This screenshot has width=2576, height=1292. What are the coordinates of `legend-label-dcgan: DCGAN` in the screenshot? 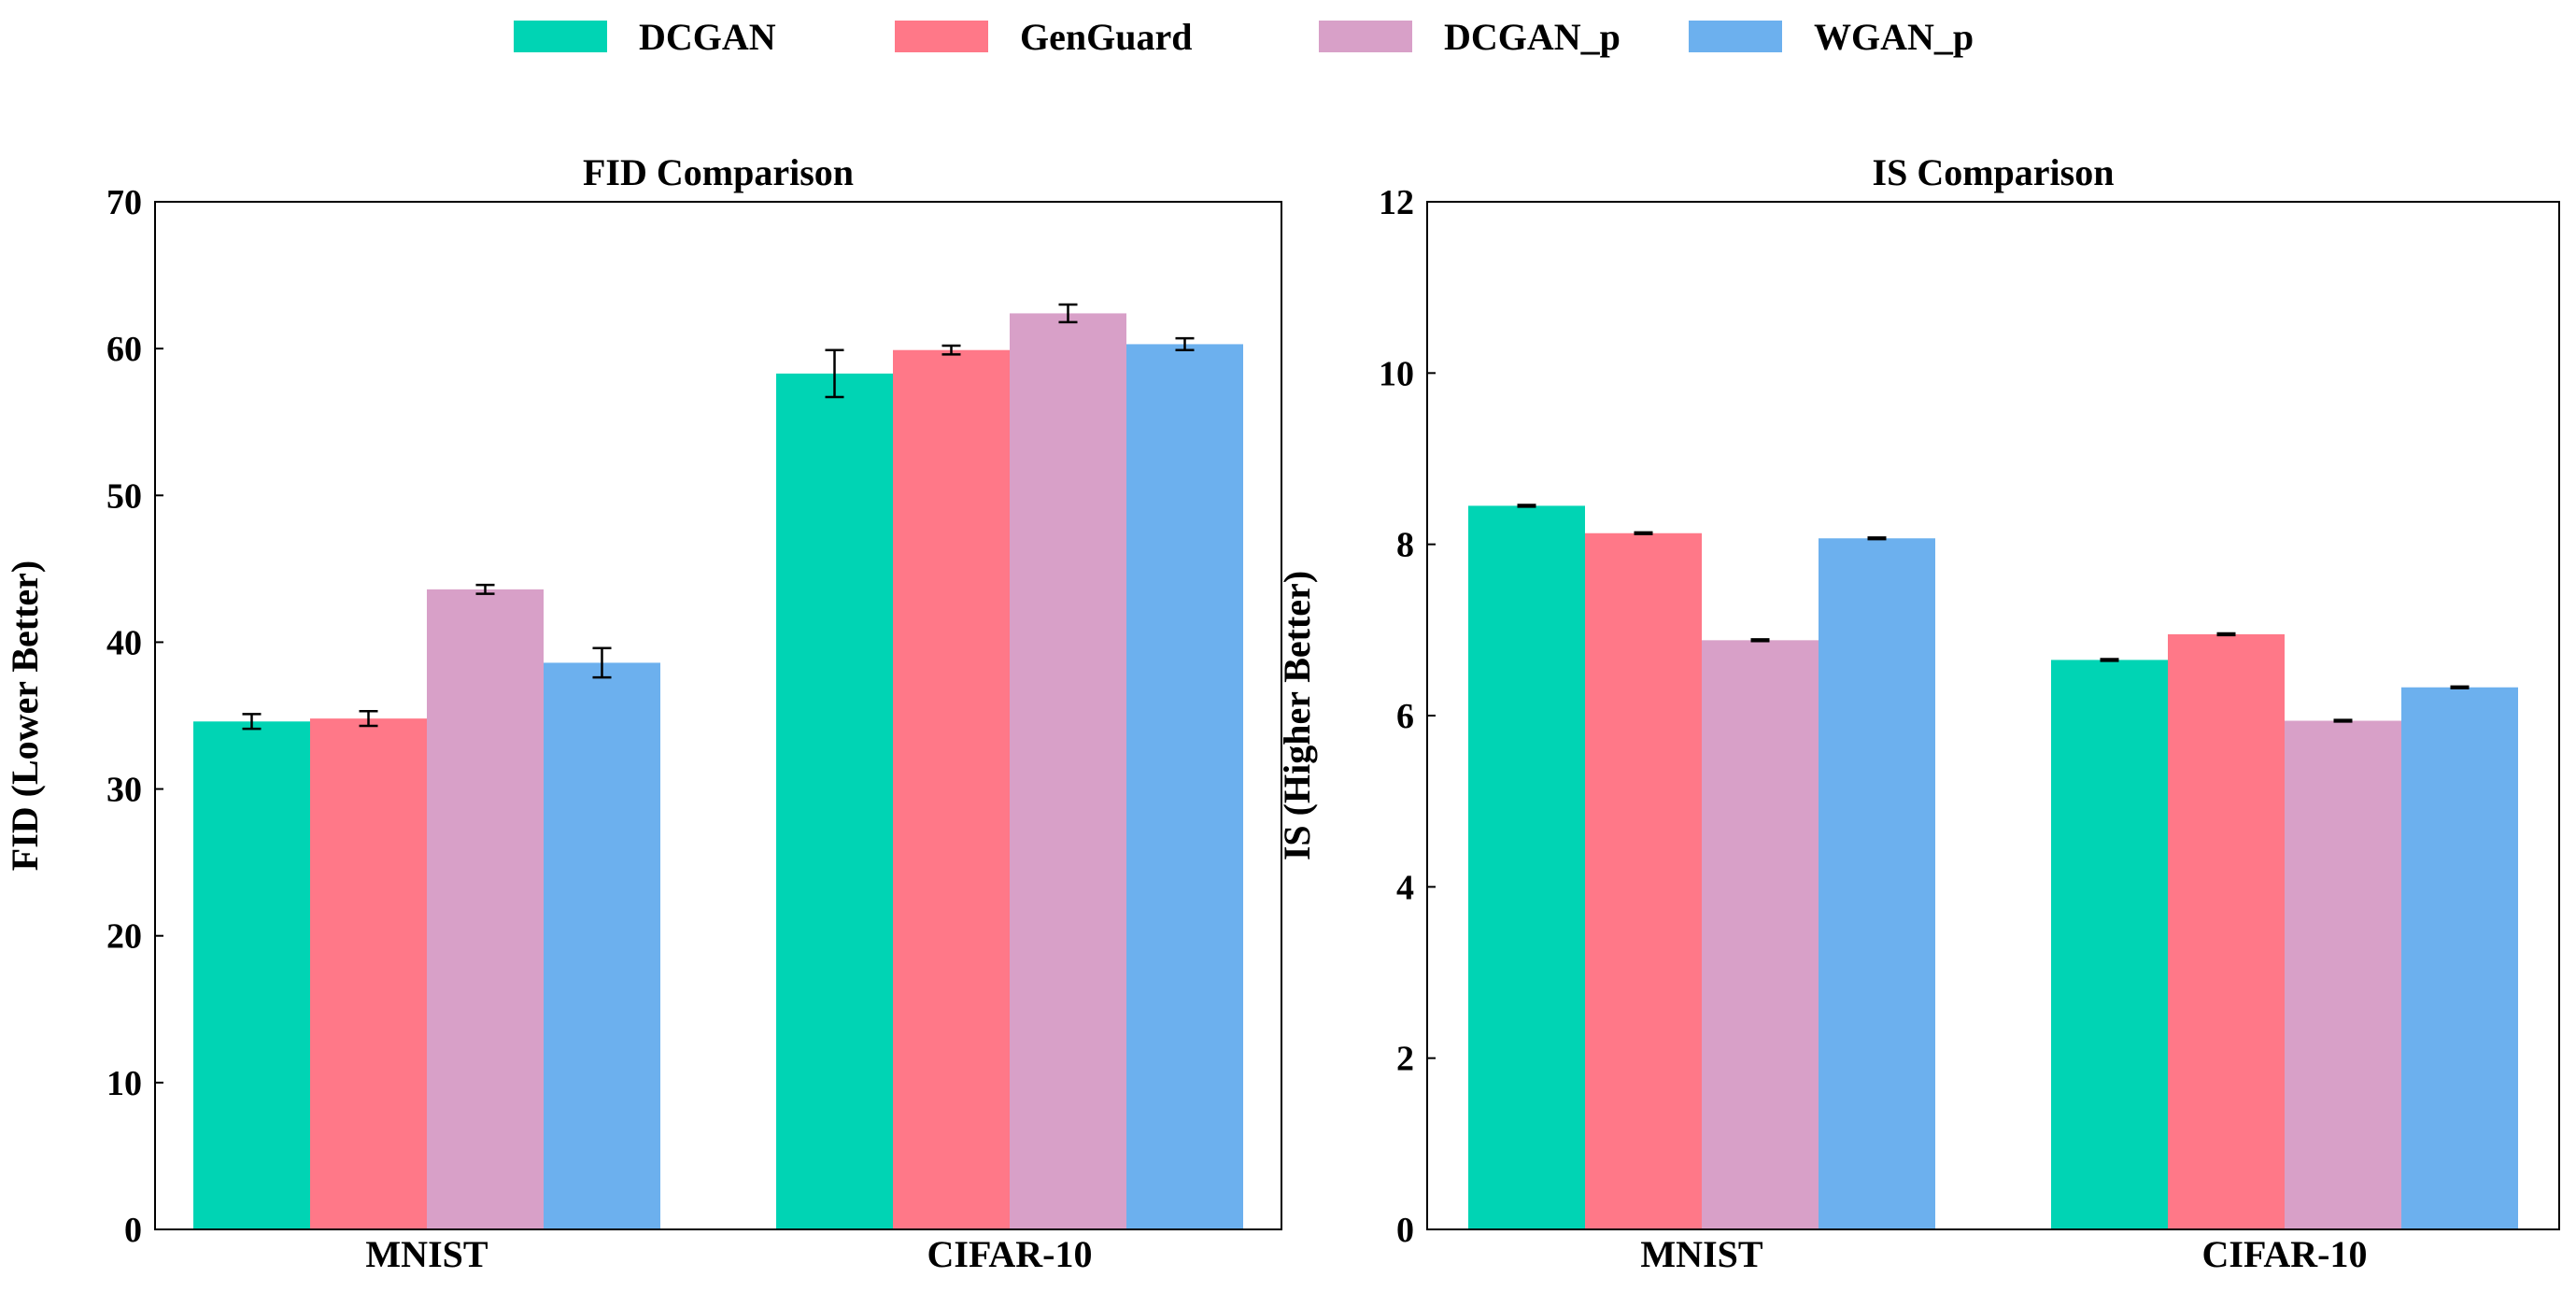 It's located at (707, 37).